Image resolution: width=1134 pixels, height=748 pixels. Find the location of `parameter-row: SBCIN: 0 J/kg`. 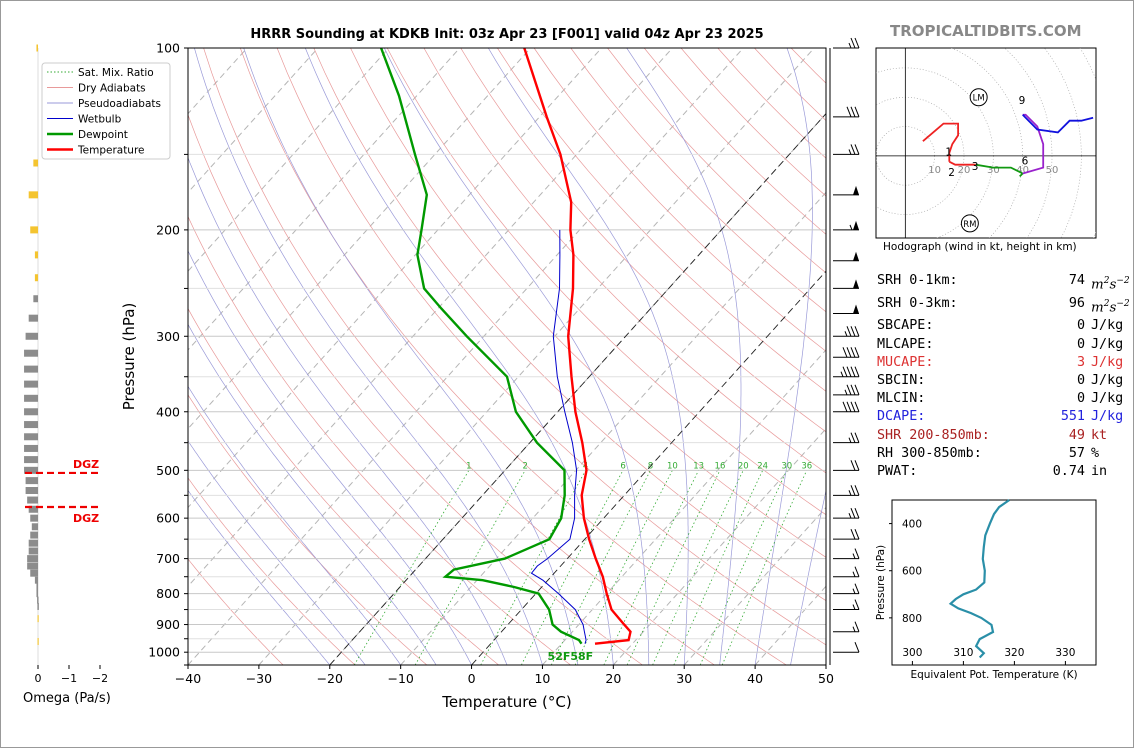

parameter-row: SBCIN: 0 J/kg is located at coordinates (1003, 381).